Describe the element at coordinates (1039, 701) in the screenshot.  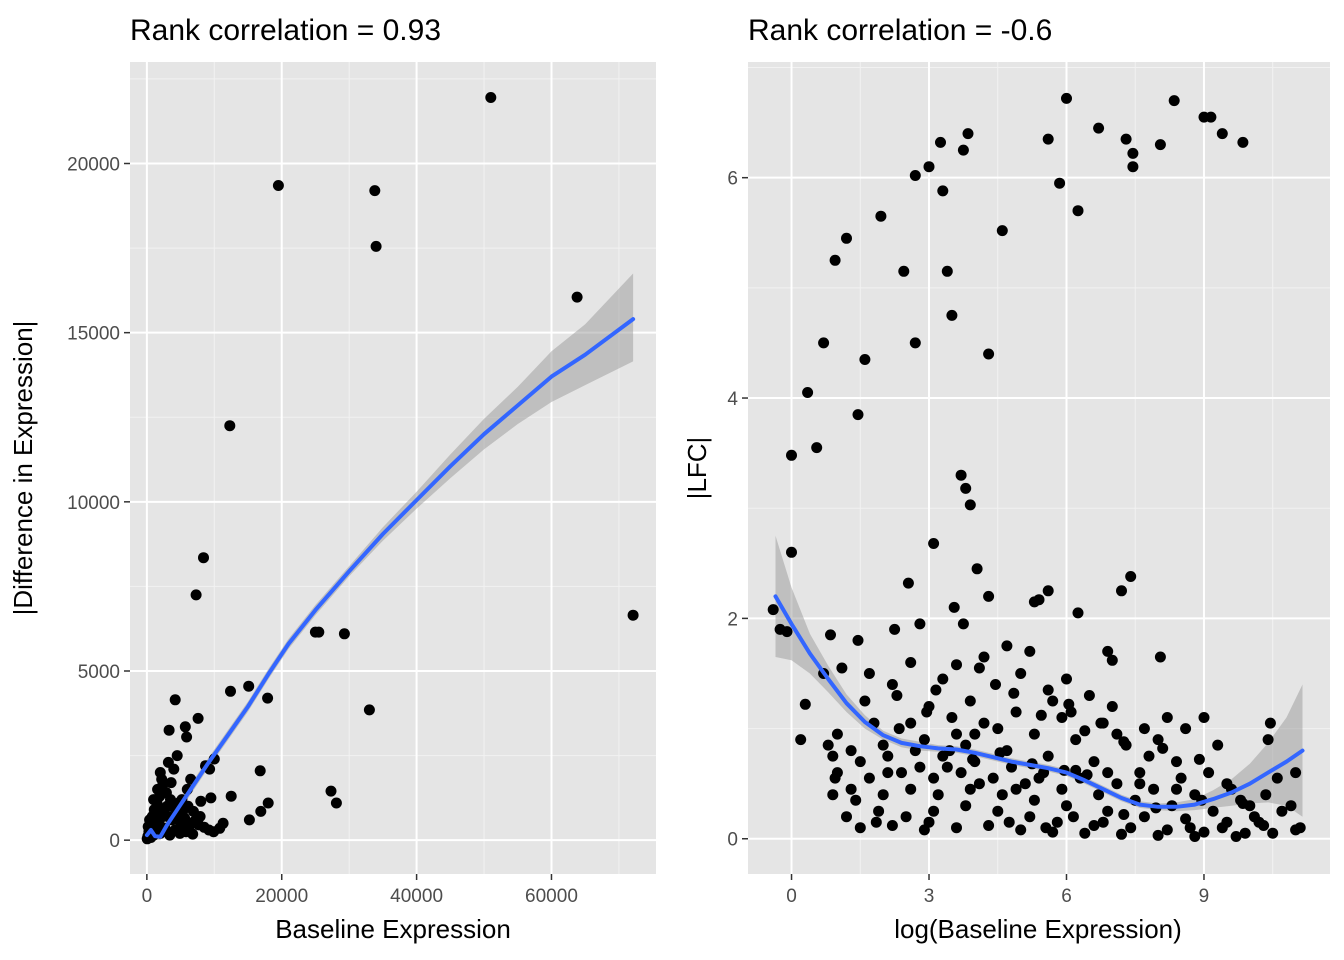
I see `right-trend-path` at that location.